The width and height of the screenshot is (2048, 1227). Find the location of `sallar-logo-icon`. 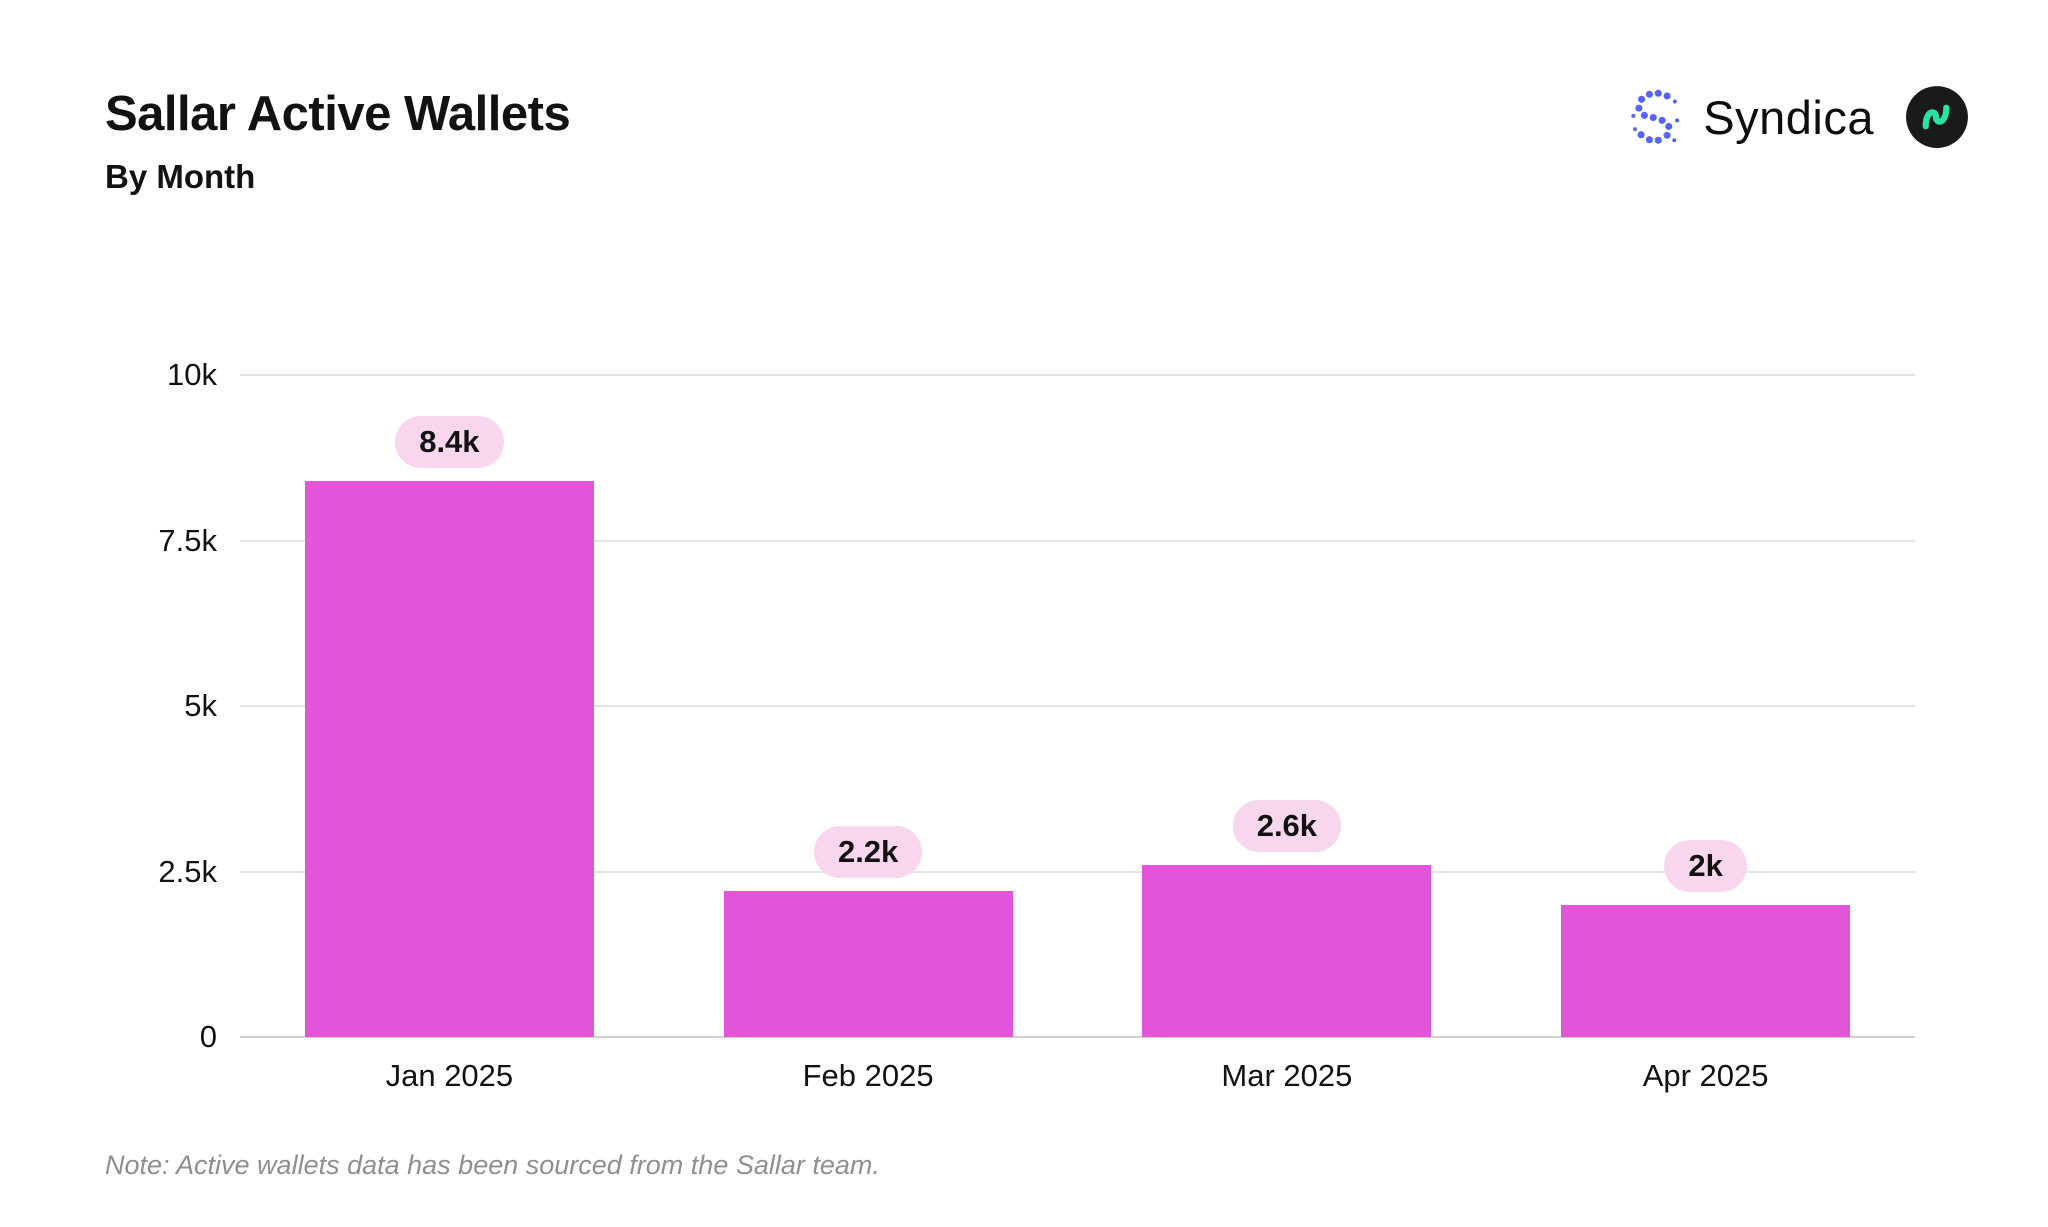

sallar-logo-icon is located at coordinates (1937, 117).